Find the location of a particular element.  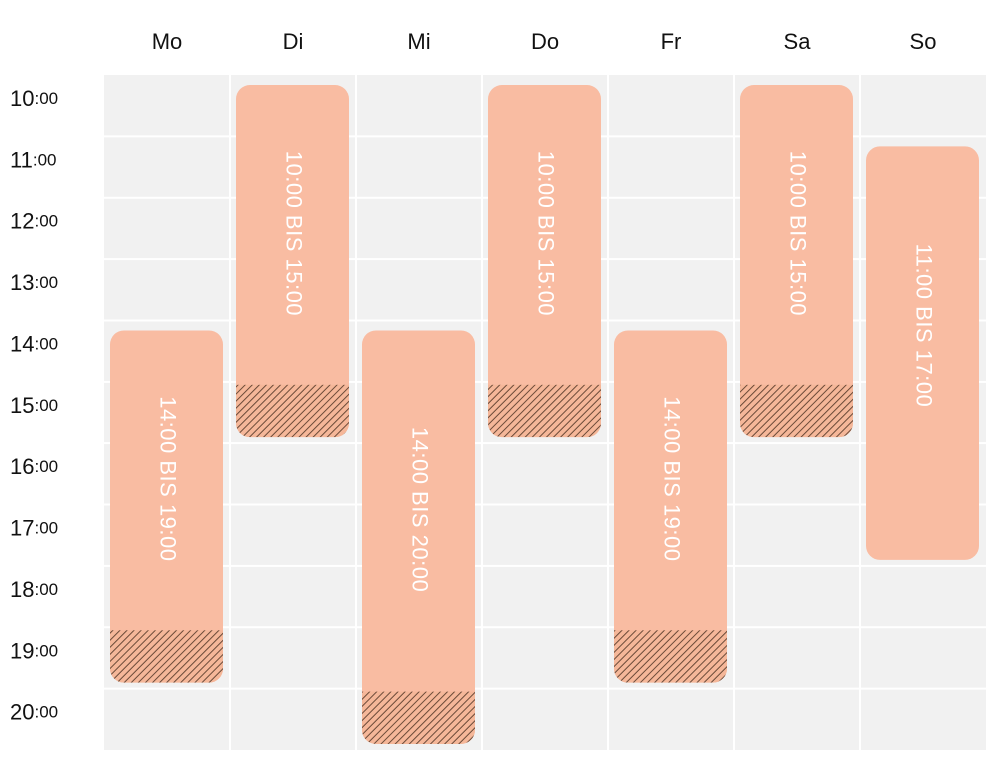

day-header: Do is located at coordinates (545, 41).